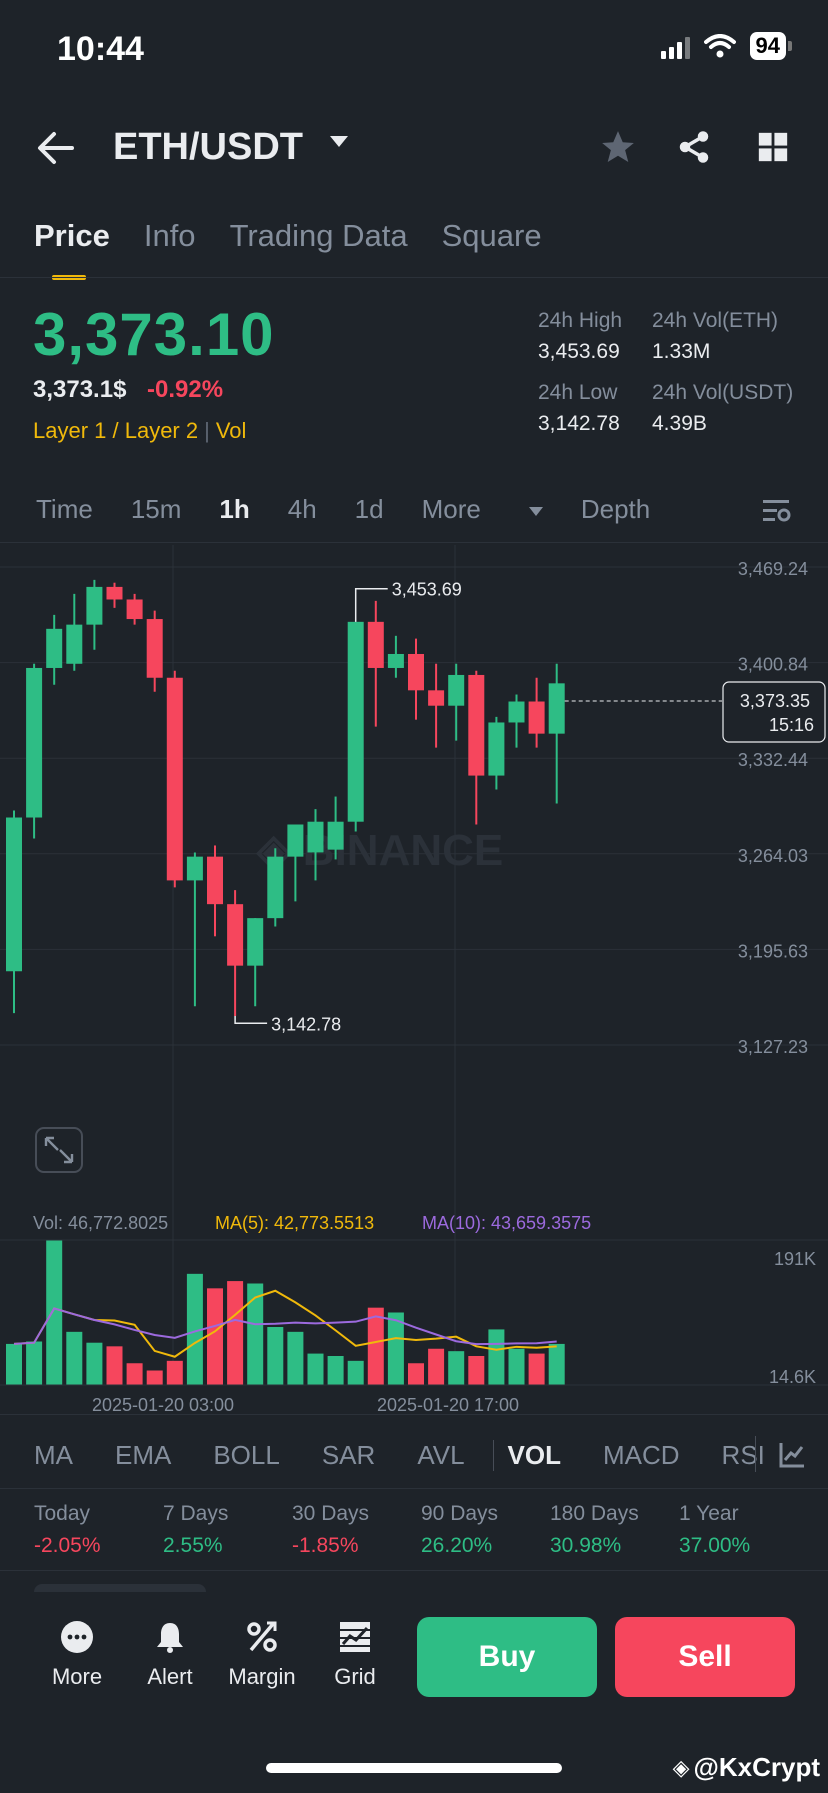 This screenshot has width=828, height=1793. I want to click on interval-1h: 1h, so click(234, 509).